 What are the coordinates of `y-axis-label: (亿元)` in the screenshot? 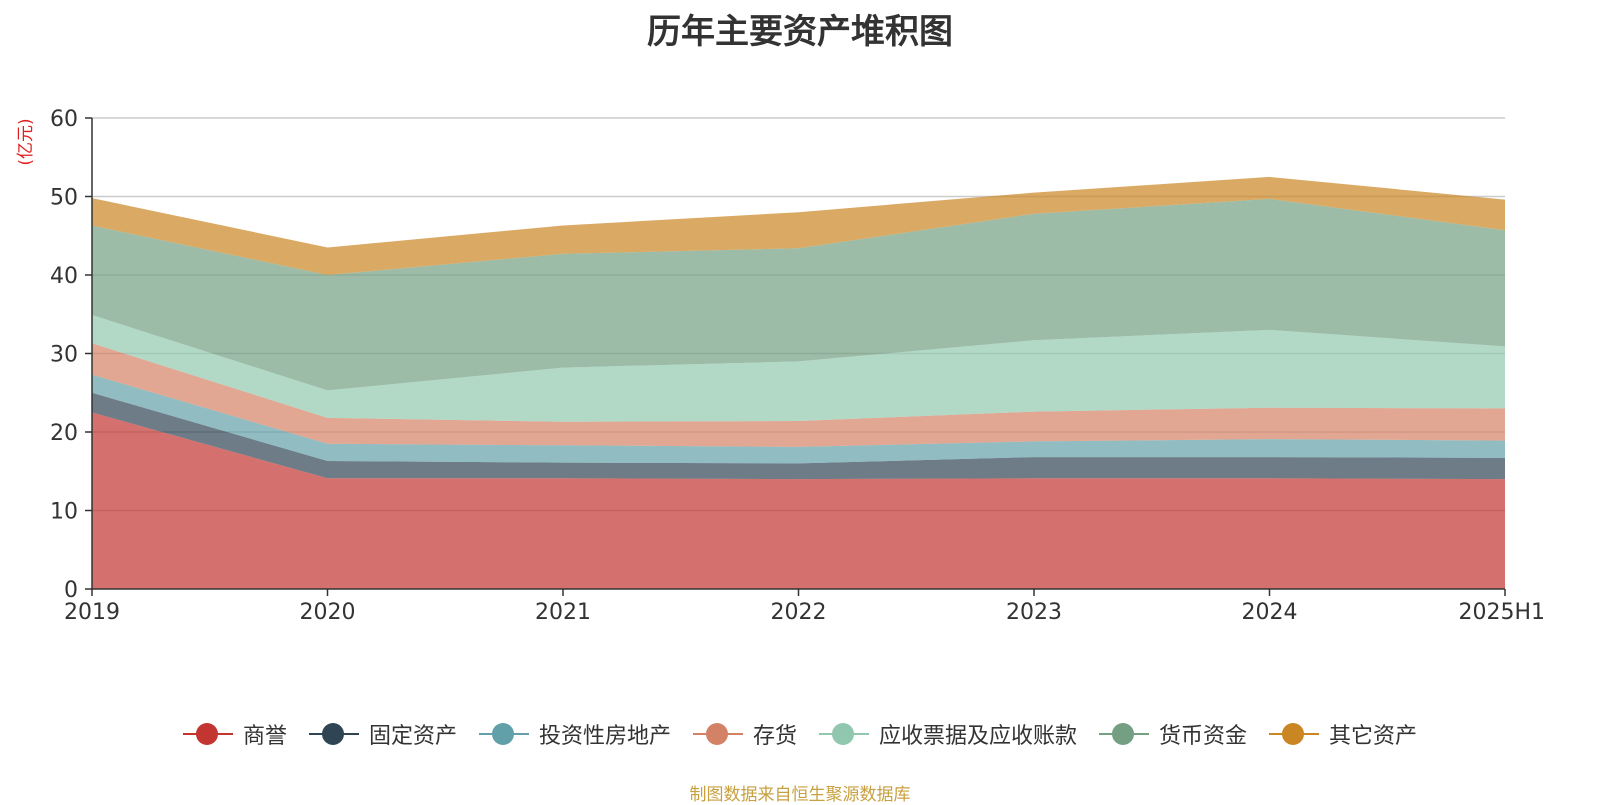 It's located at (26, 141).